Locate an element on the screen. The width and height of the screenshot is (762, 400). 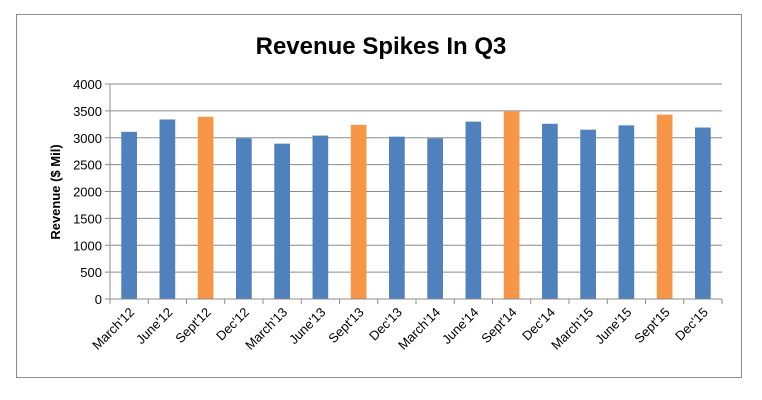
y-tick-label: 2000 is located at coordinates (87, 192).